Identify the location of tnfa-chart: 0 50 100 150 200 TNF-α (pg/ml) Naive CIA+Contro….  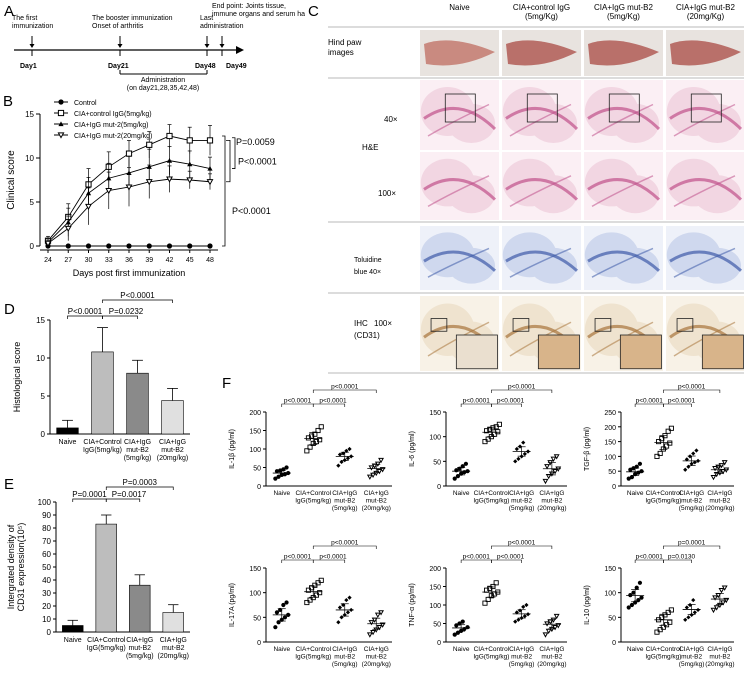
(488, 604).